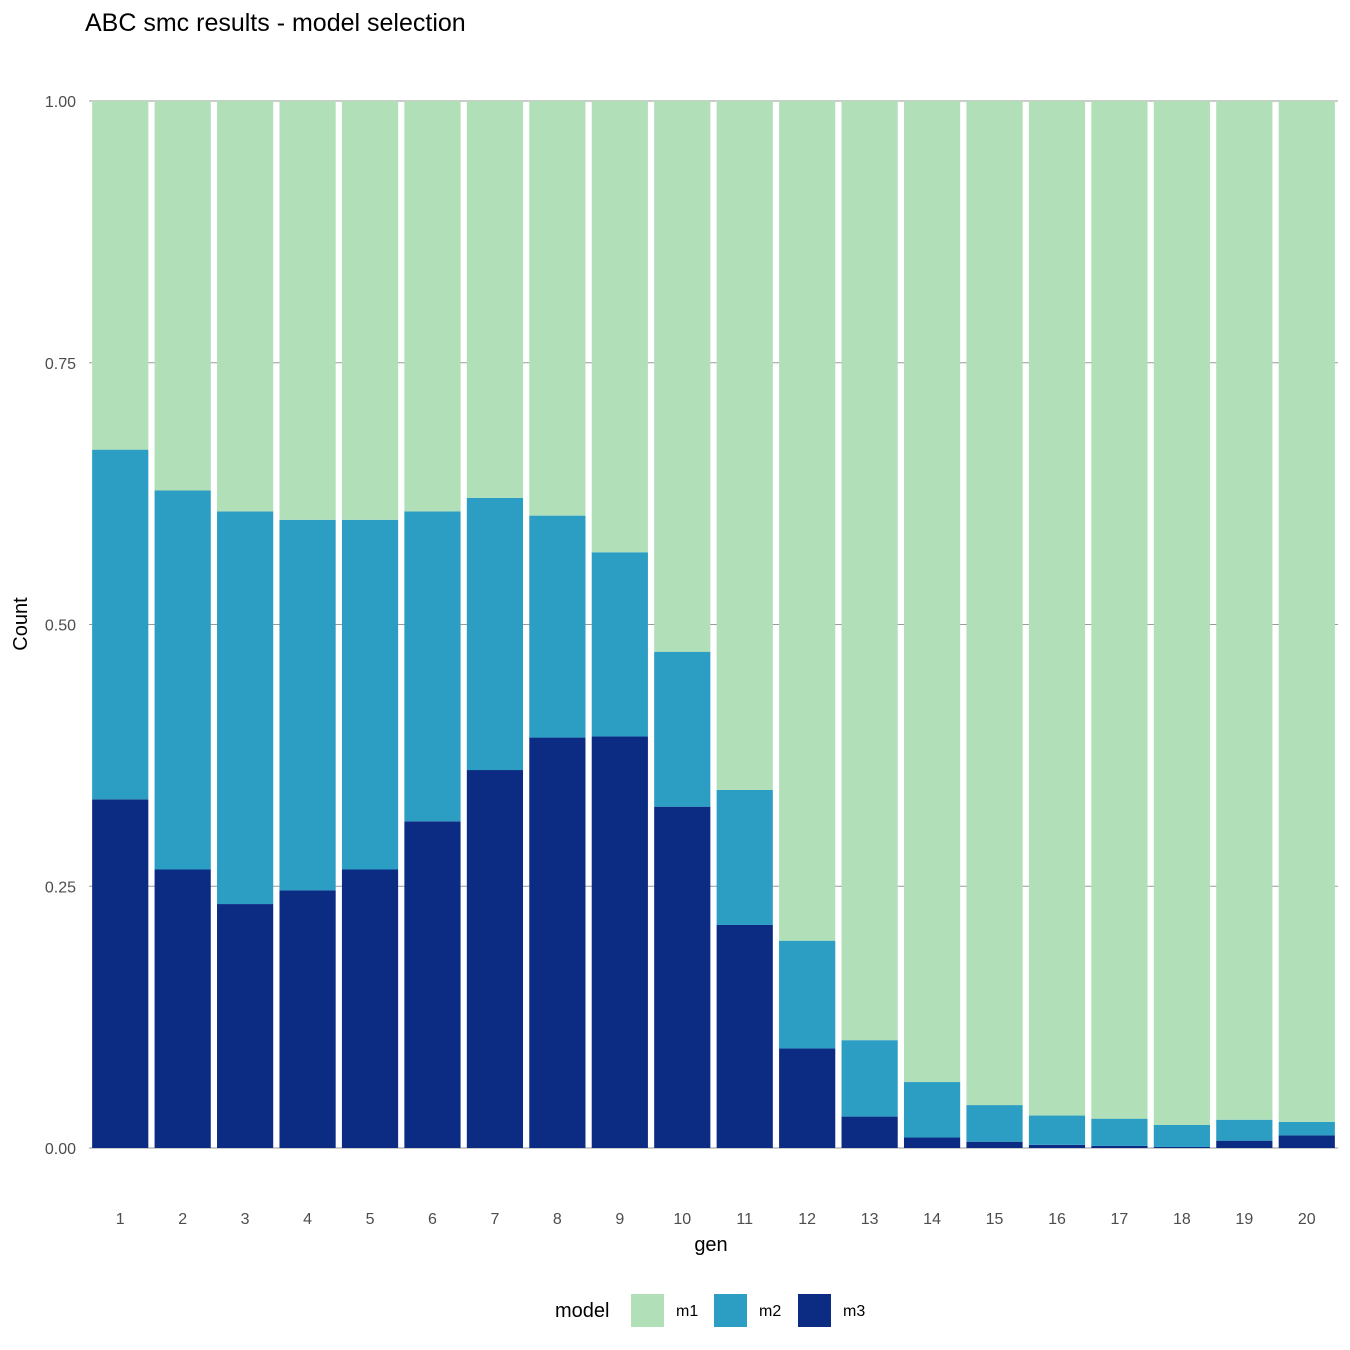 This screenshot has width=1350, height=1350. Describe the element at coordinates (557, 1219) in the screenshot. I see `x-tick-label: 8` at that location.